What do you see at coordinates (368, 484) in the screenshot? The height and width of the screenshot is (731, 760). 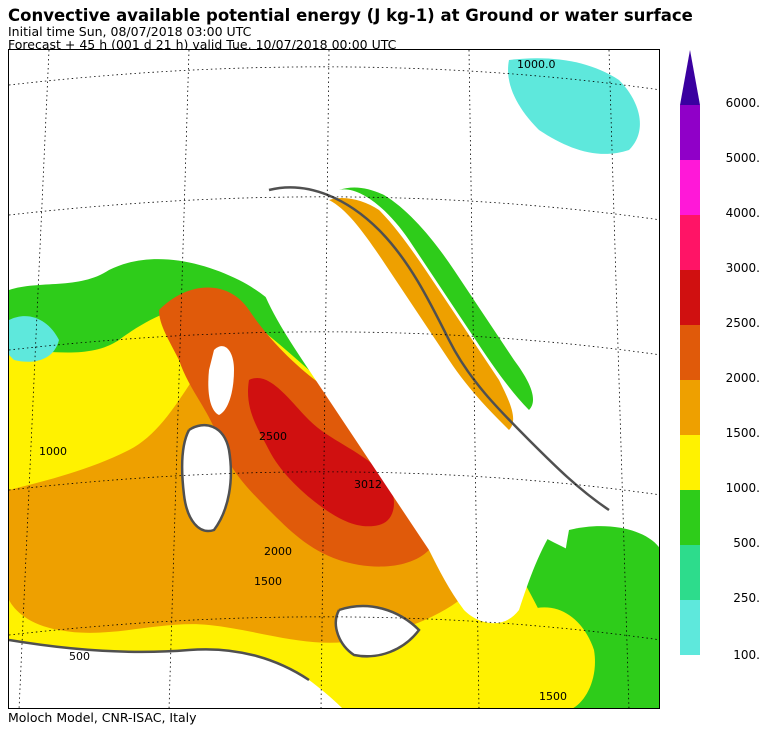 I see `contour-label: 3012` at bounding box center [368, 484].